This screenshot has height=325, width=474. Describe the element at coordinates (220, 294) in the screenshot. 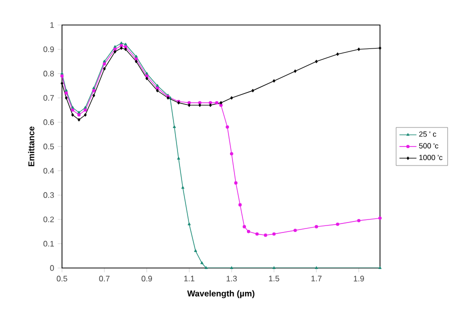

I see `x-axis-title: Wavelength (µm)` at that location.